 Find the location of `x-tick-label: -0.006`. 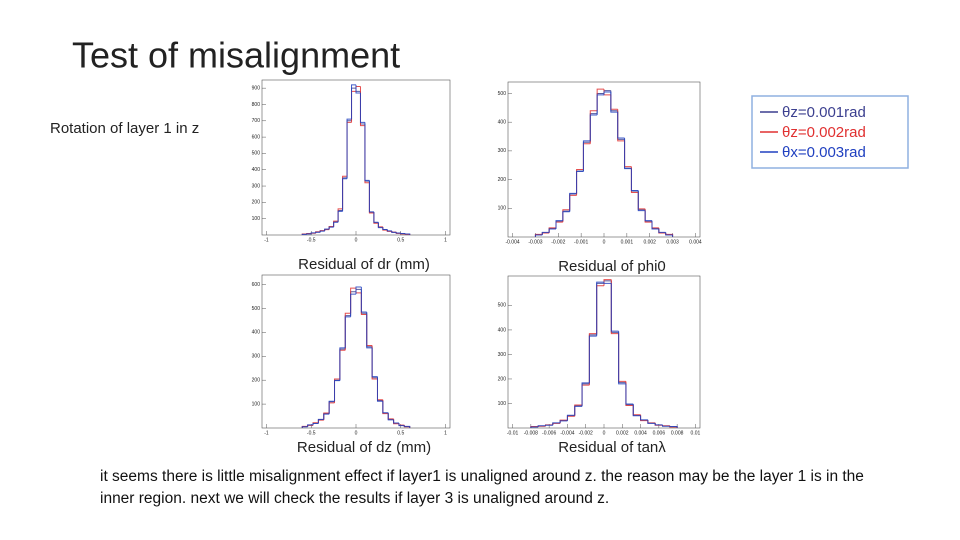

x-tick-label: -0.006 is located at coordinates (549, 433).